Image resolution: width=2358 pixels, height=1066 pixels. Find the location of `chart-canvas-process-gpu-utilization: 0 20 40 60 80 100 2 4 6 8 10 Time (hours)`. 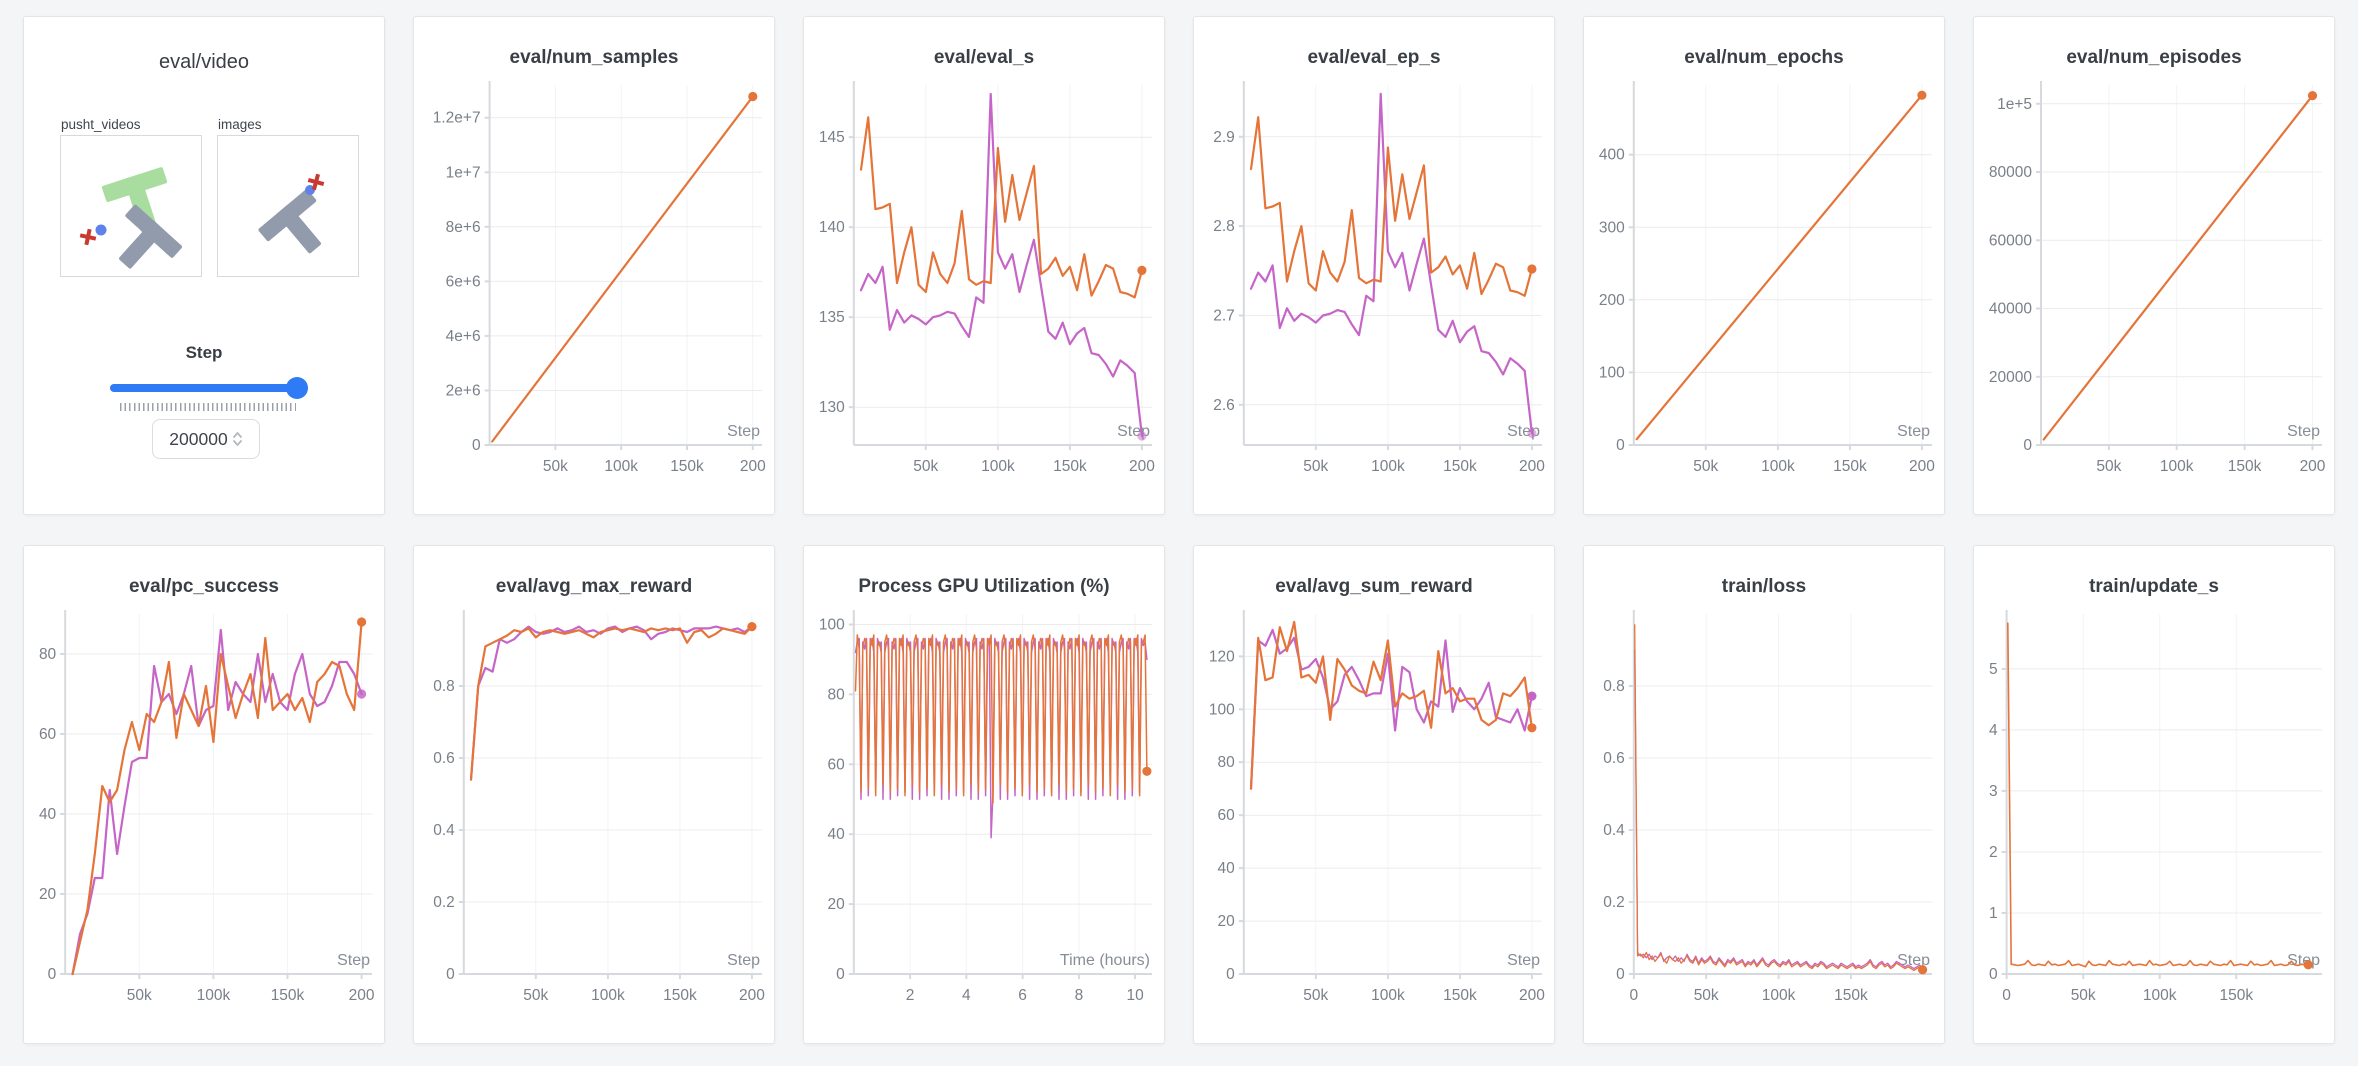

chart-canvas-process-gpu-utilization: 0 20 40 60 80 100 2 4 6 8 10 Time (hours) is located at coordinates (984, 812).